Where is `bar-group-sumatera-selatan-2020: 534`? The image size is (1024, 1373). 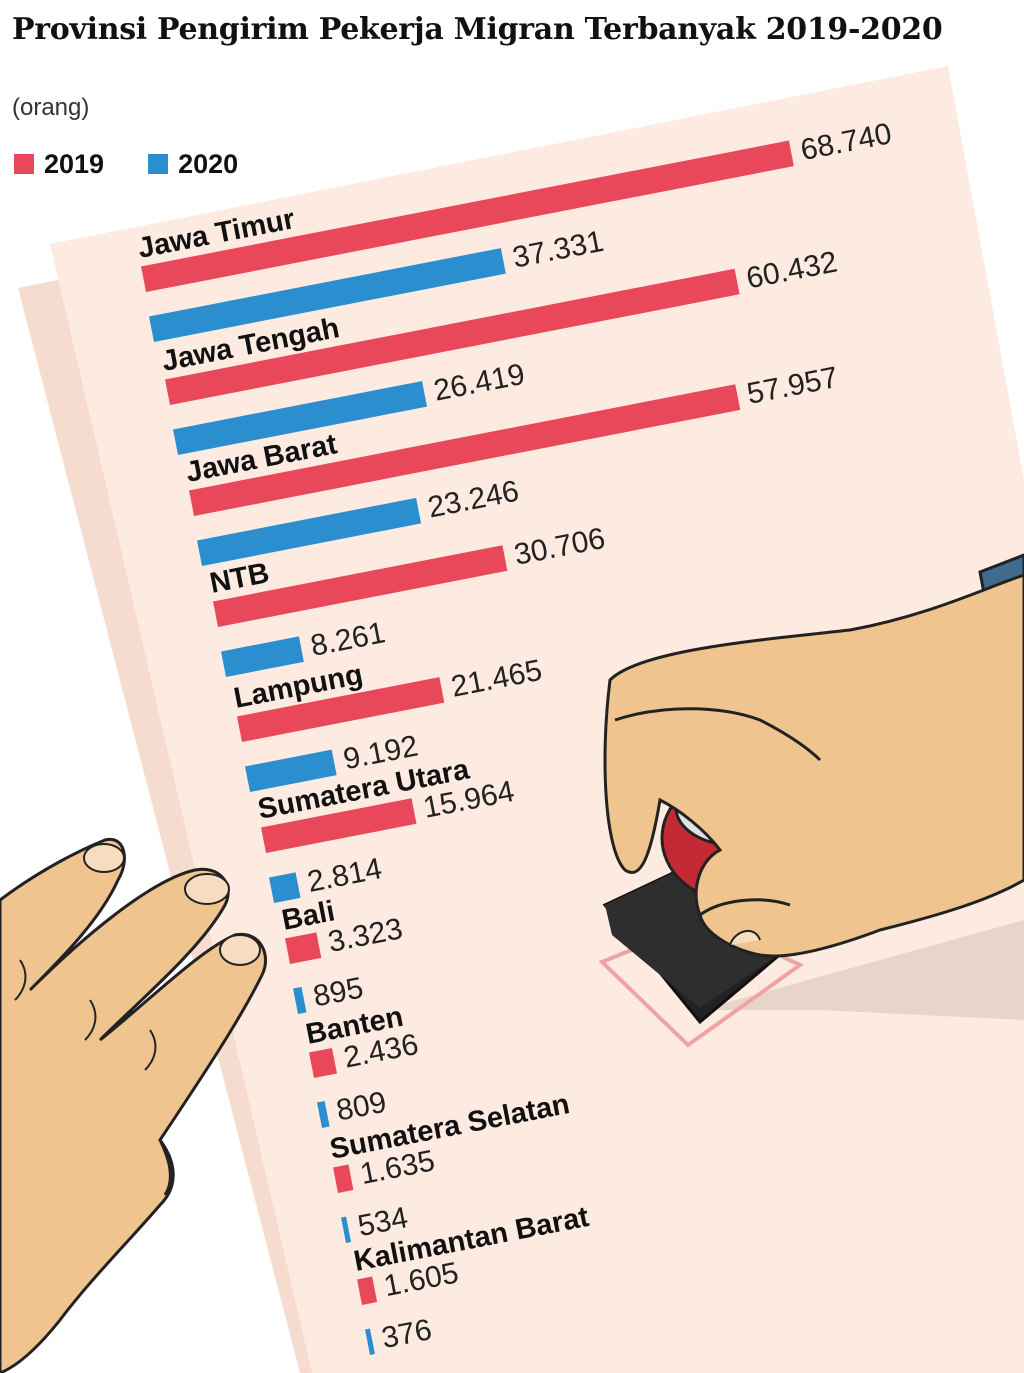 bar-group-sumatera-selatan-2020: 534 is located at coordinates (376, 1222).